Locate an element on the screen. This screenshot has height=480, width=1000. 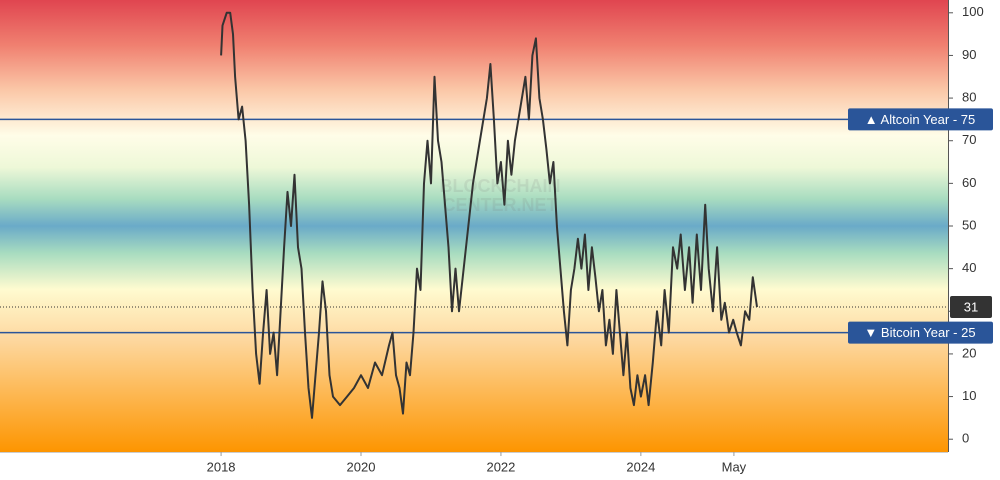
y-tick-label: 80 is located at coordinates (969, 97).